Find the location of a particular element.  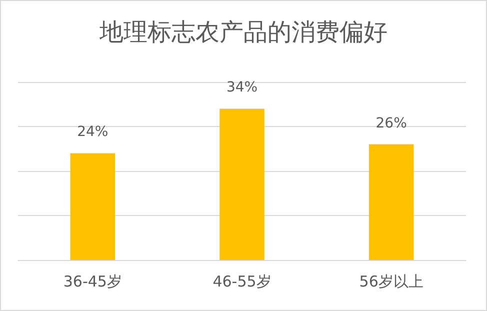

x-tick-label: 56岁以上 is located at coordinates (391, 281).